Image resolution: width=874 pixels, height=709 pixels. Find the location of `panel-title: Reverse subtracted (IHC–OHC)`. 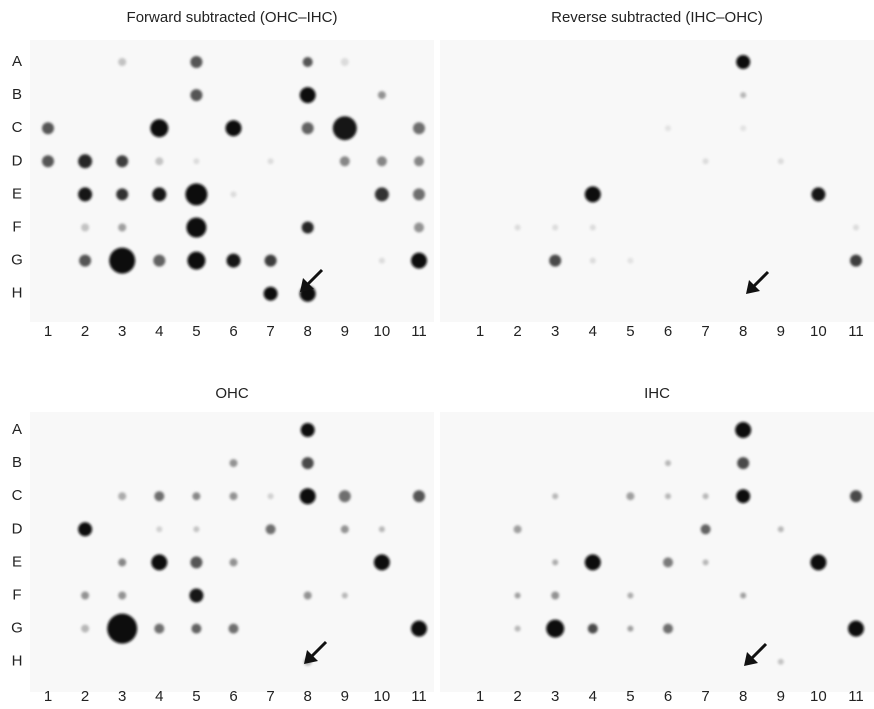

panel-title: Reverse subtracted (IHC–OHC) is located at coordinates (657, 17).